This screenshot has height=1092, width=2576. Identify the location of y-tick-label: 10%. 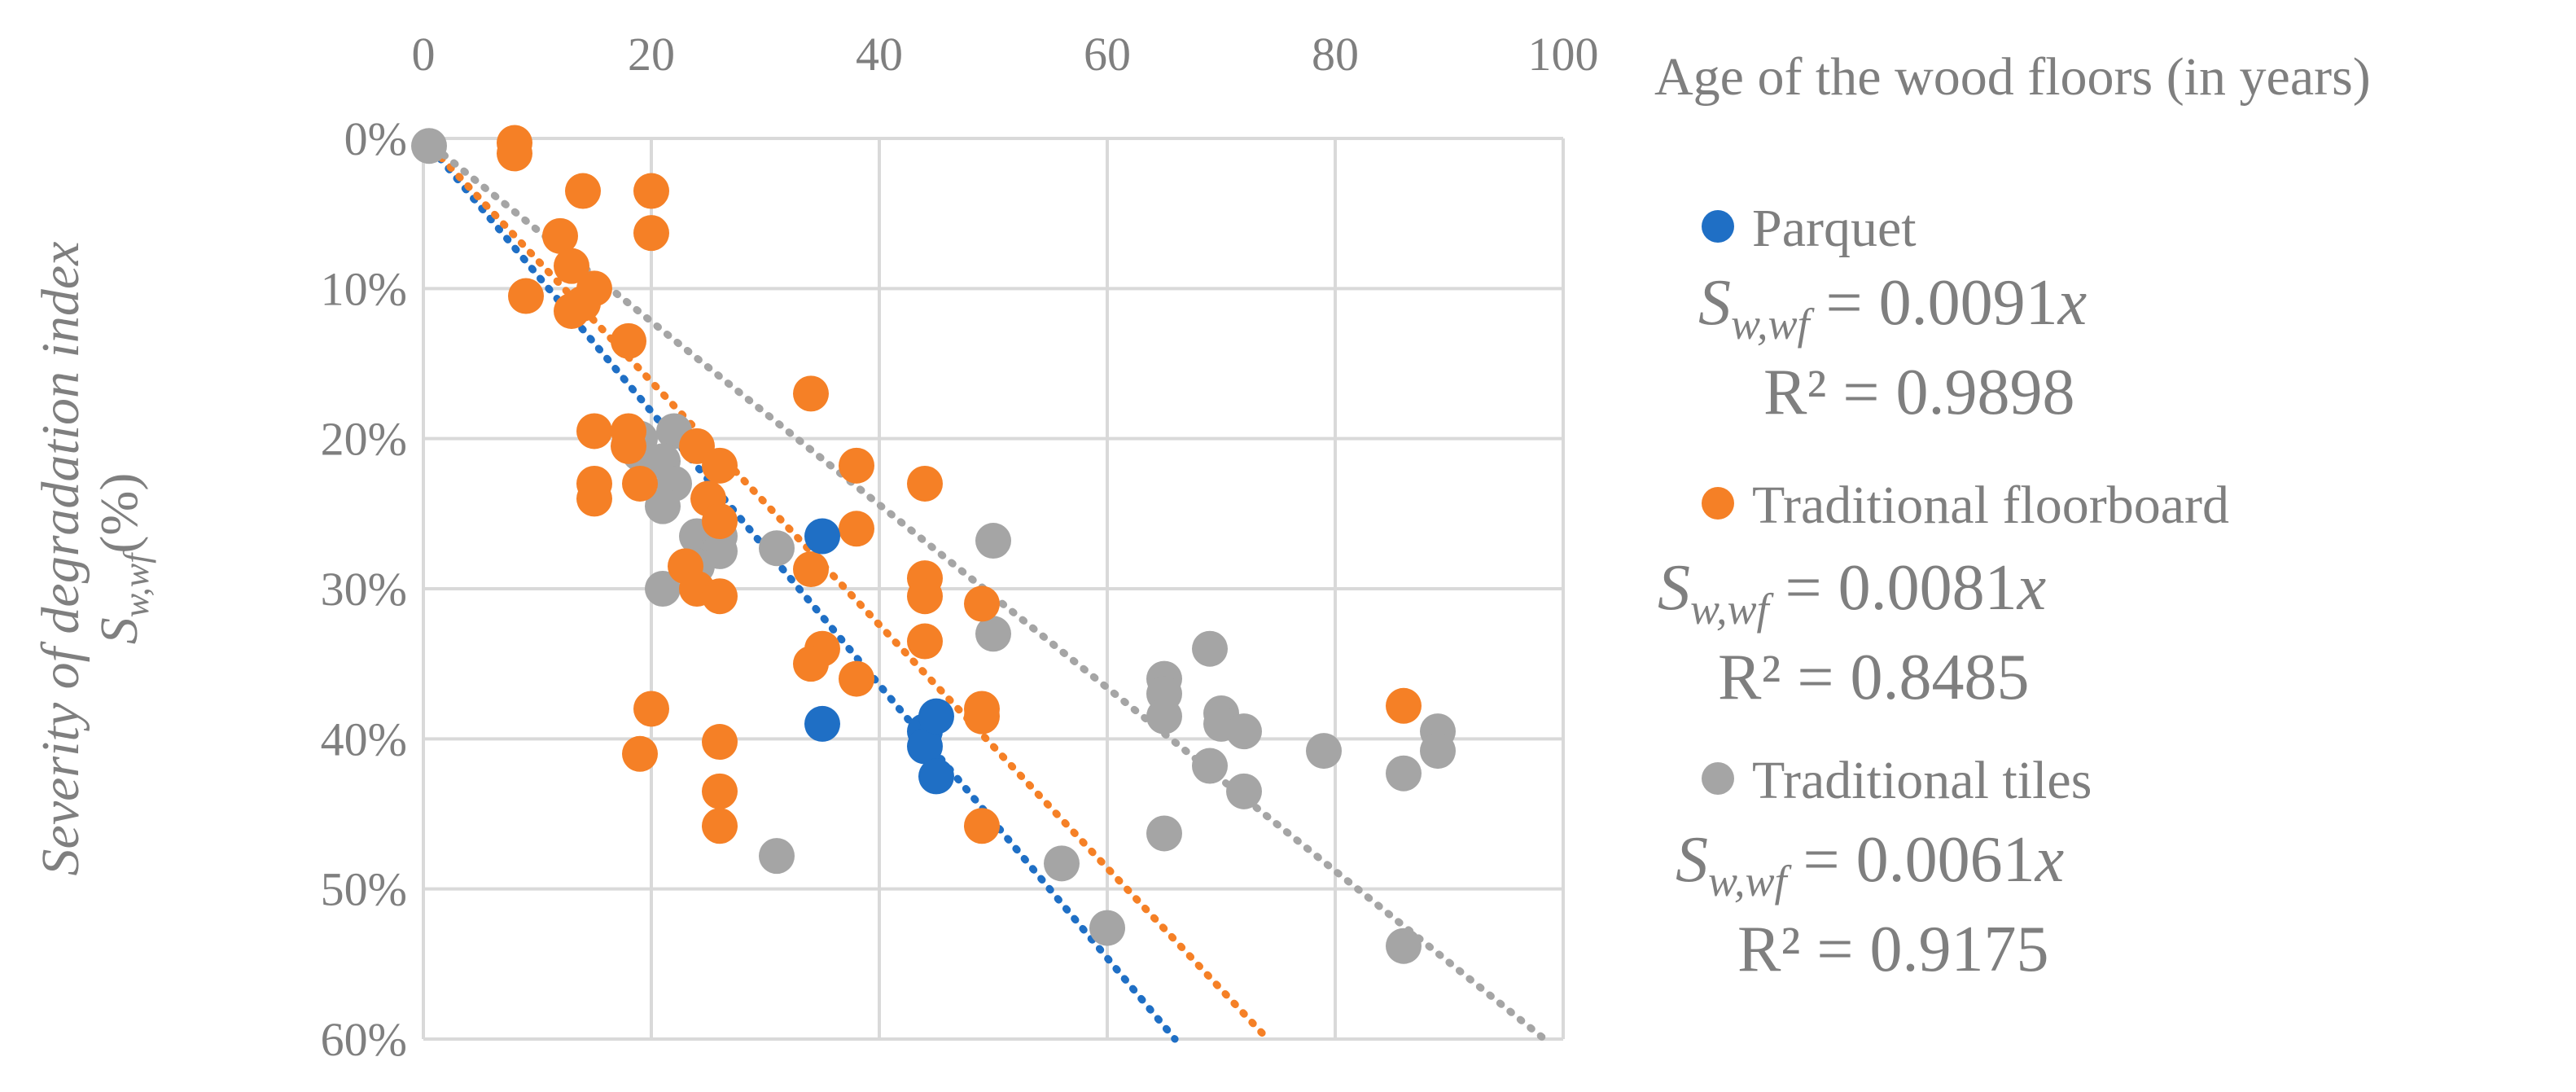
(364, 288).